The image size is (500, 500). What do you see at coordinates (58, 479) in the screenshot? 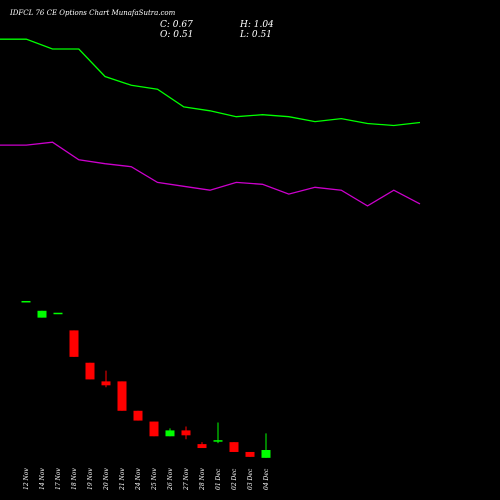
I see `x-tick-label: 17 Nov` at bounding box center [58, 479].